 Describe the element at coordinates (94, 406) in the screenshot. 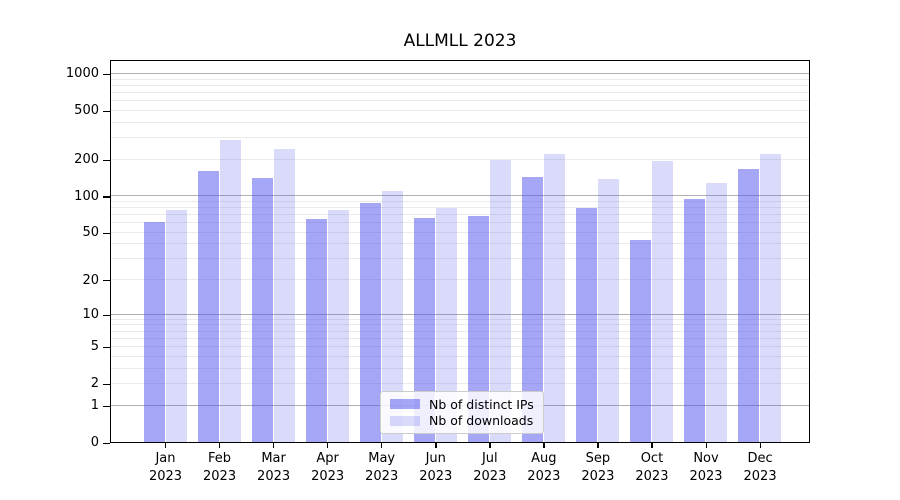

I see `y-tick-label: 1` at that location.